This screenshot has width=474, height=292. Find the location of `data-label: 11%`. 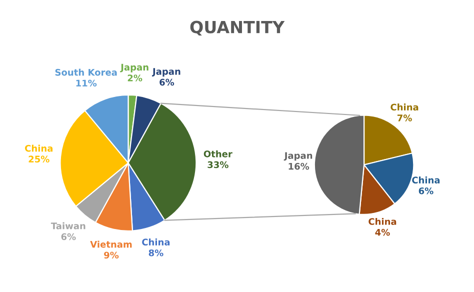

data-label: 11% is located at coordinates (86, 83).